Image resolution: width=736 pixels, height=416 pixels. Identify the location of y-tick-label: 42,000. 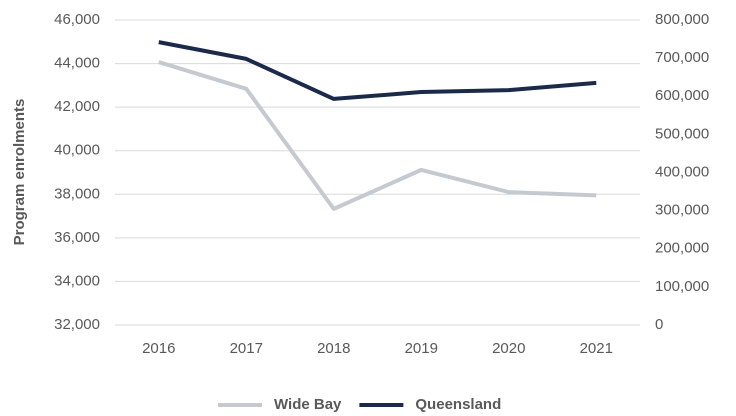
(77, 106).